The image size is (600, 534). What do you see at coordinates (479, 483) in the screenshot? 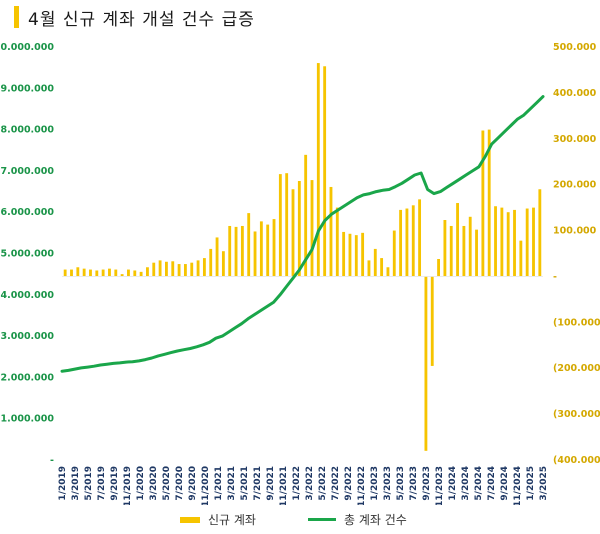
I see `x-axis-tick-label: 5/2024` at bounding box center [479, 483].